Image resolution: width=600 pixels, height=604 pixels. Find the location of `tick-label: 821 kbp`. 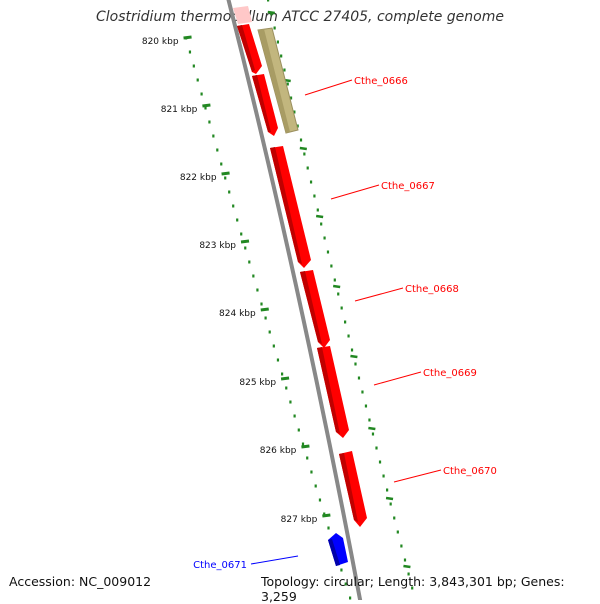

tick-label: 821 kbp is located at coordinates (179, 110).